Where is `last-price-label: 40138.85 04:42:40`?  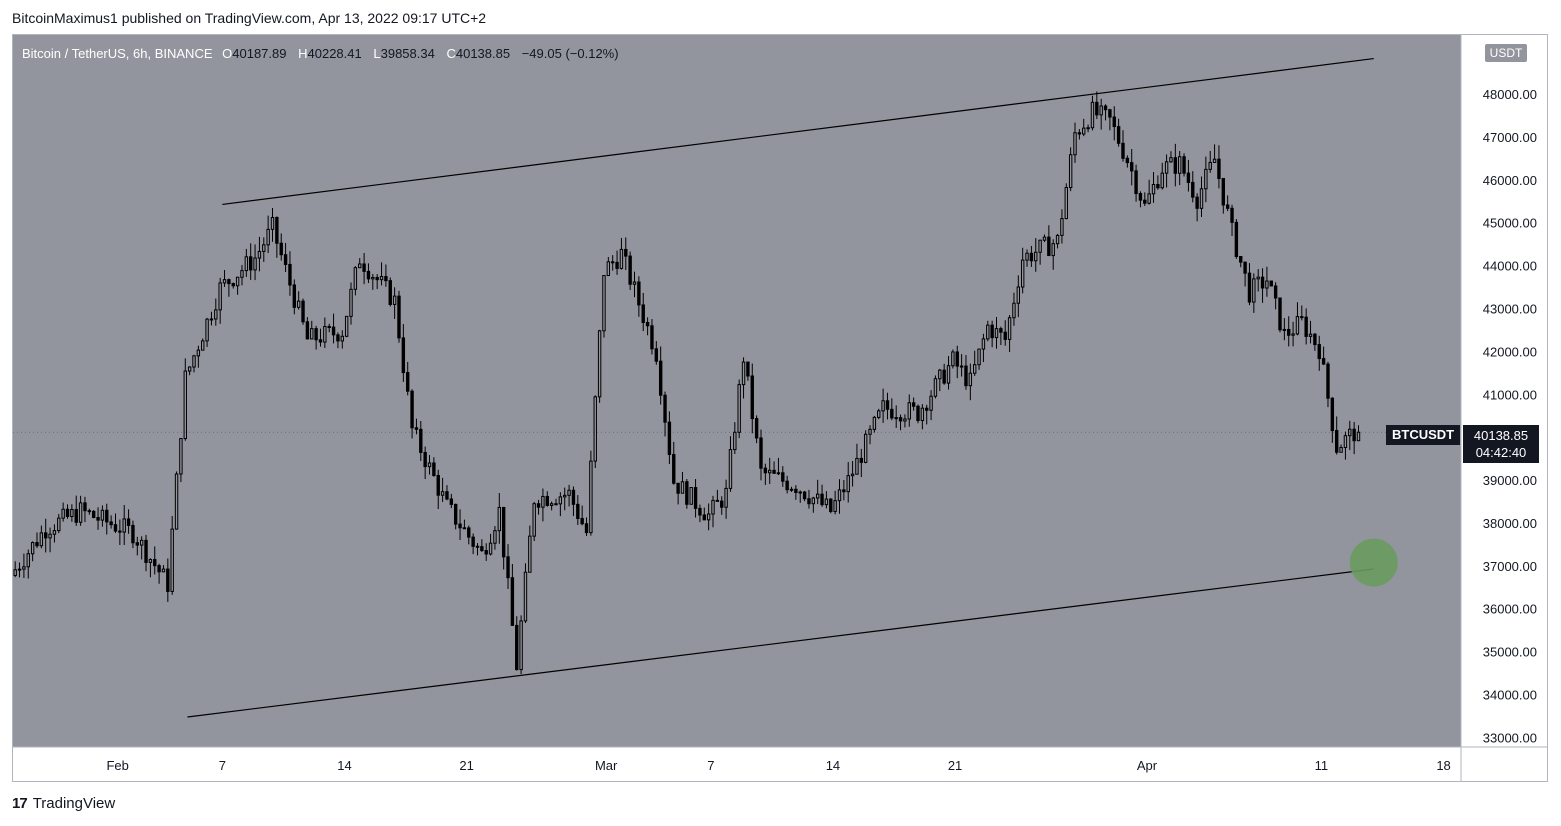
last-price-label: 40138.85 04:42:40 is located at coordinates (1501, 444).